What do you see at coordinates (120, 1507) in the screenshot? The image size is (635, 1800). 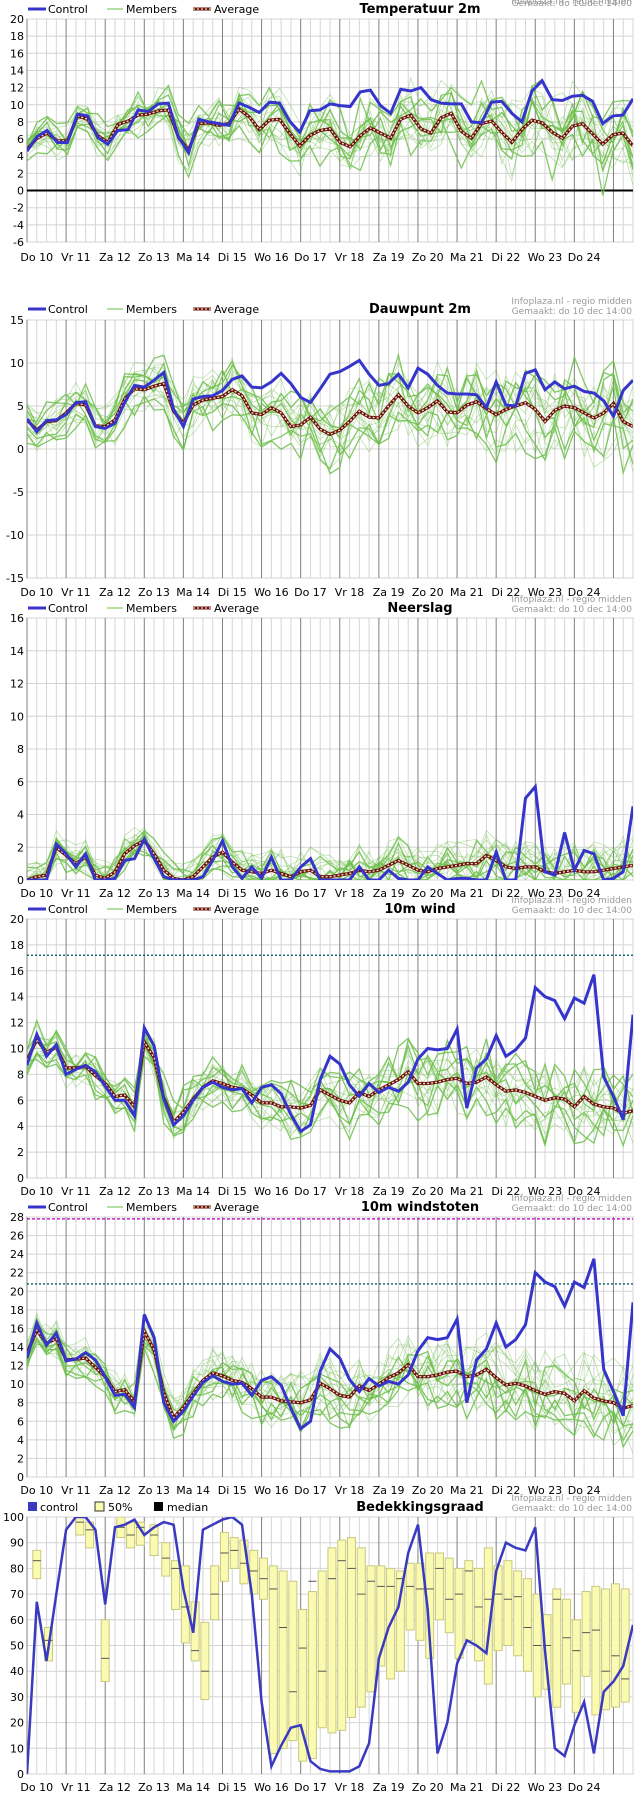 I see `legend-label-50: 50%` at bounding box center [120, 1507].